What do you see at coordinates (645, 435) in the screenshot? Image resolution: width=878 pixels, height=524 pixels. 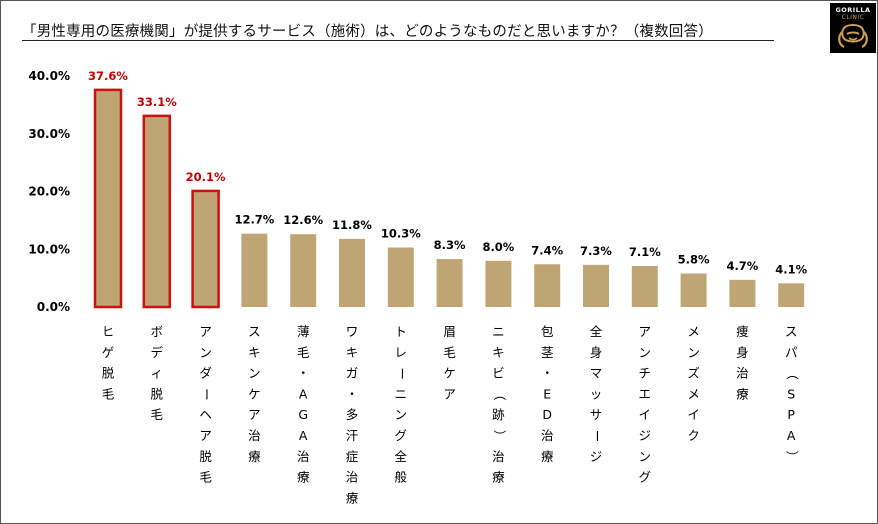 I see `x-tick-char: ジ` at bounding box center [645, 435].